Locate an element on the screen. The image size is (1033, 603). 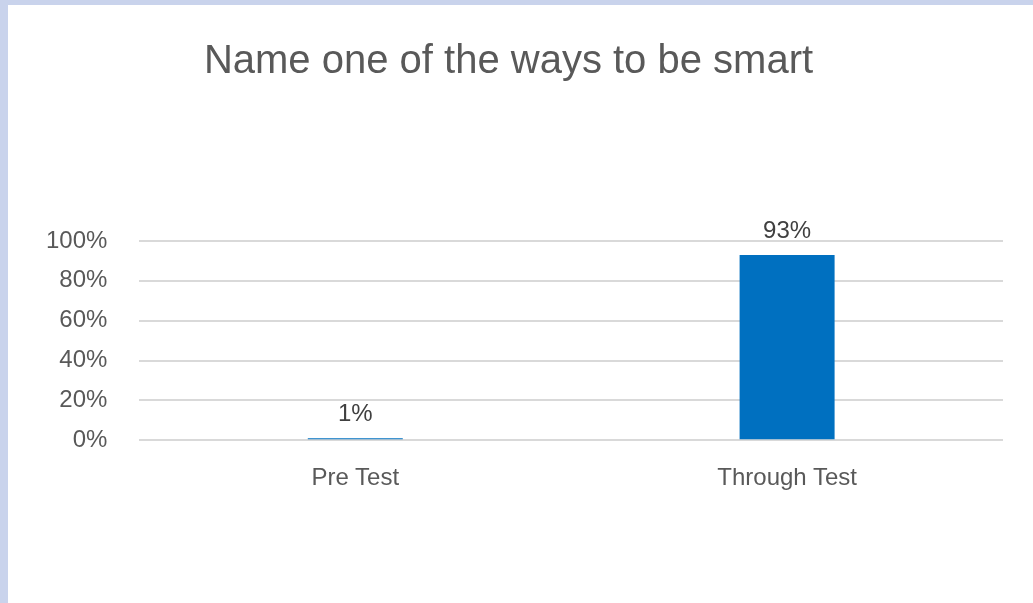
y-tick-label: 100% is located at coordinates (76, 239).